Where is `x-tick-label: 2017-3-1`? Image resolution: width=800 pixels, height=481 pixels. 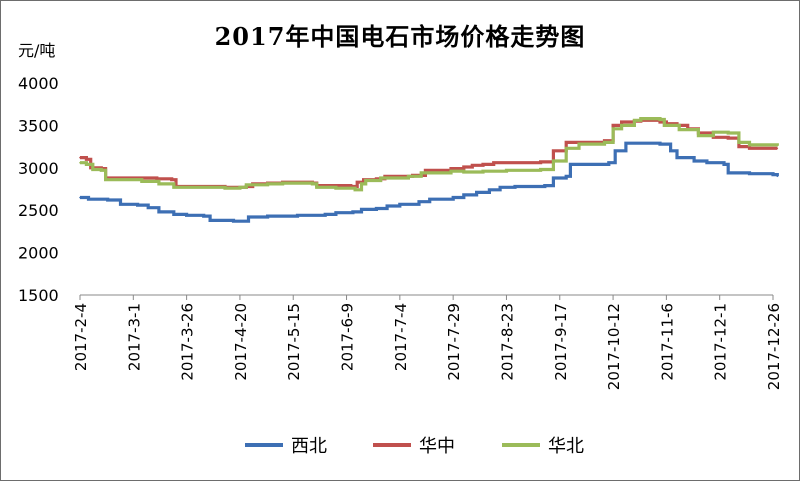 x-tick-label: 2017-3-1 is located at coordinates (134, 337).